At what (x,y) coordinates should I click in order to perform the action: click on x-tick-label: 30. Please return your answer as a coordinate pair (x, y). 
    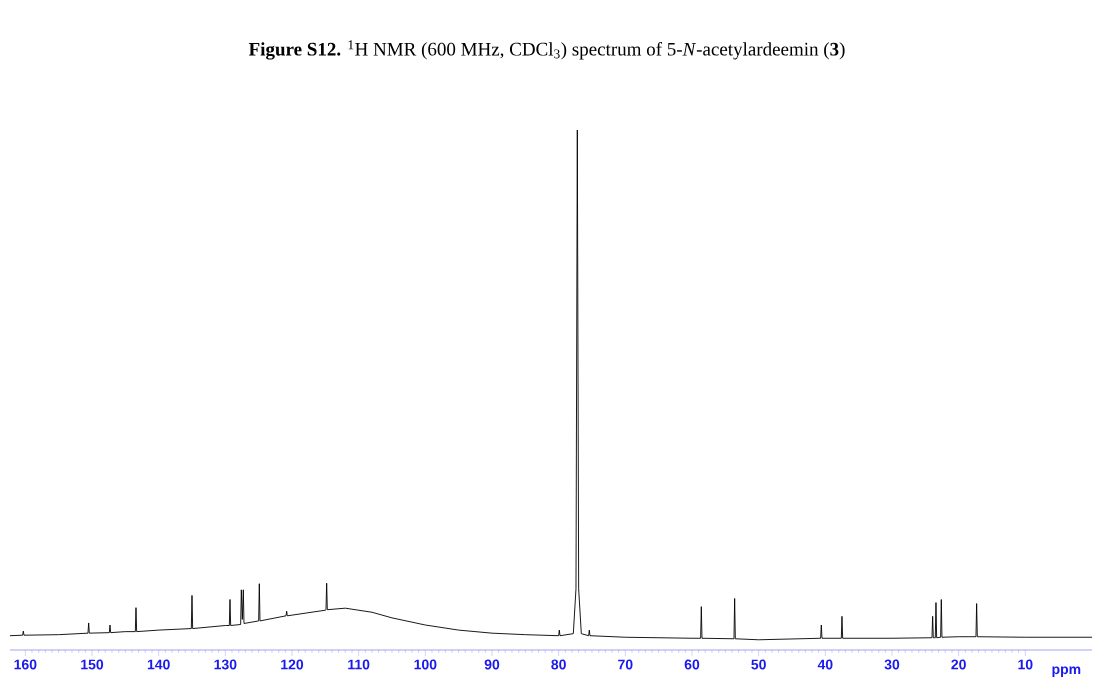
    Looking at the image, I should click on (892, 664).